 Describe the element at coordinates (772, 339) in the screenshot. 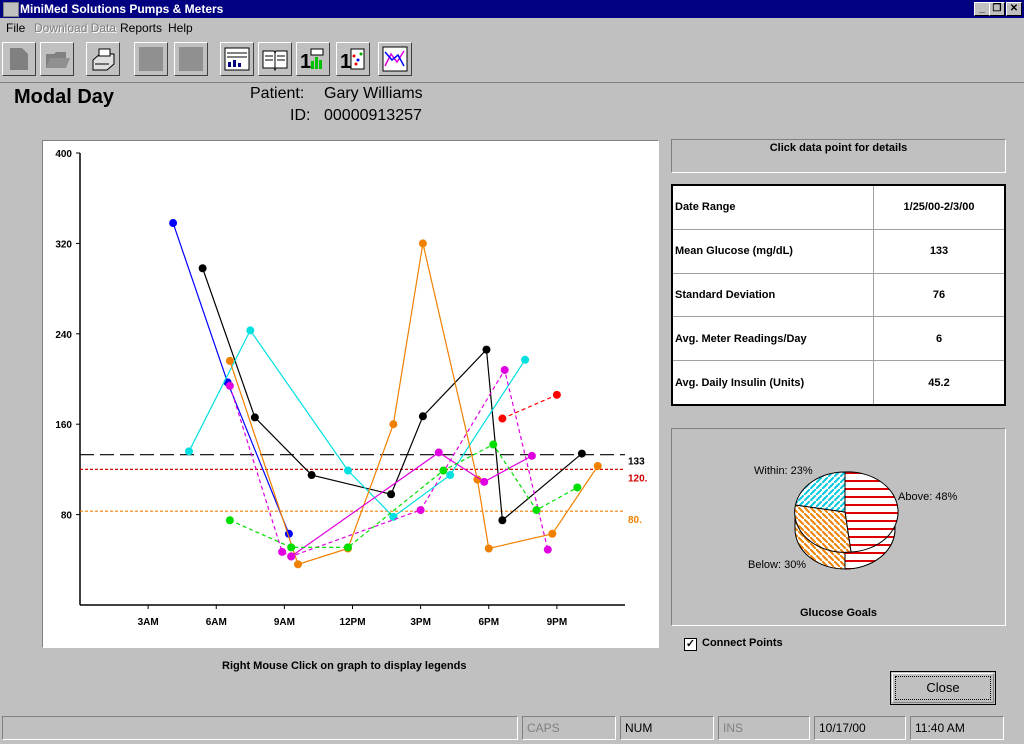

I see `stat-label: Avg. Meter Readings/Day` at that location.